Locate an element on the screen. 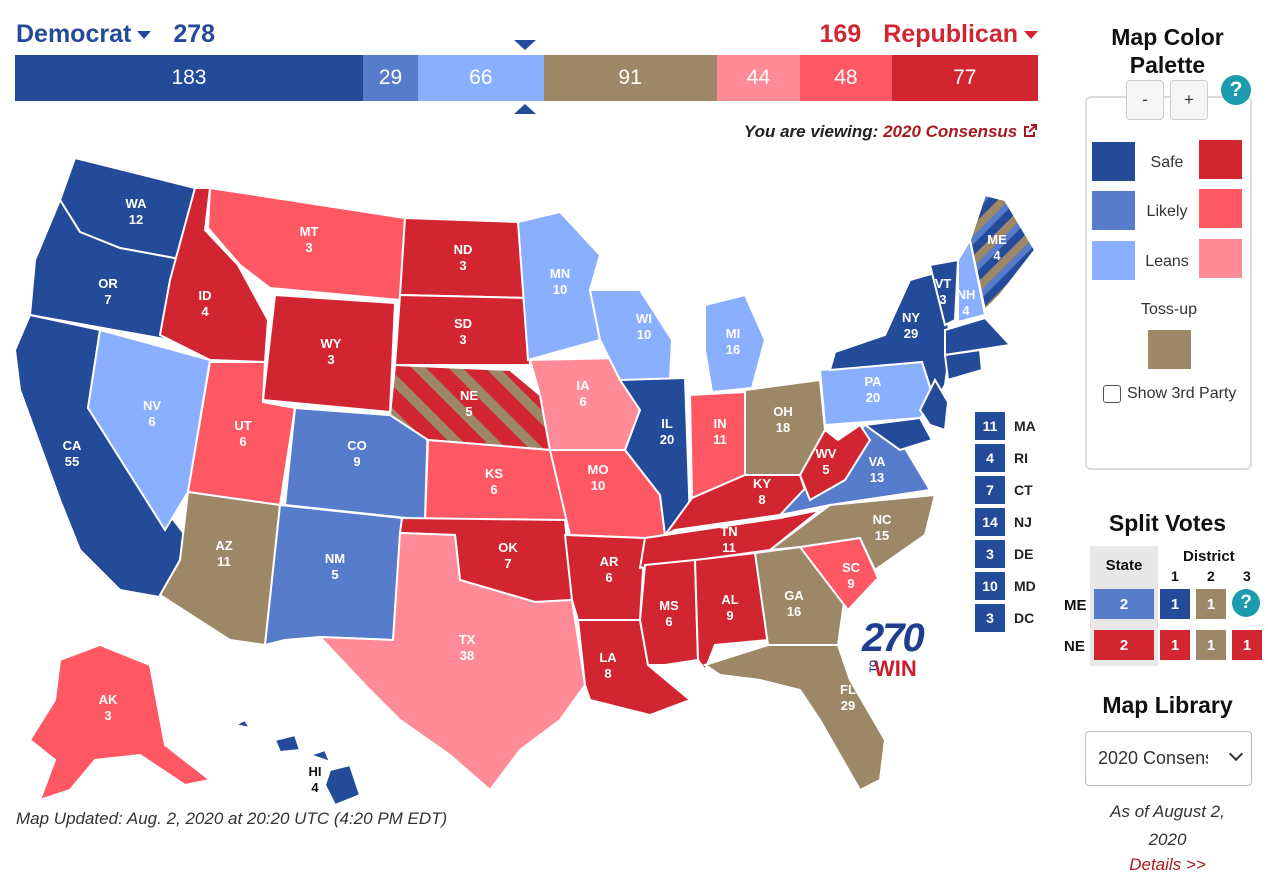 Image resolution: width=1268 pixels, height=880 pixels. electoral-vote-bar: 183 29 66 91 44 48 77 is located at coordinates (526, 78).